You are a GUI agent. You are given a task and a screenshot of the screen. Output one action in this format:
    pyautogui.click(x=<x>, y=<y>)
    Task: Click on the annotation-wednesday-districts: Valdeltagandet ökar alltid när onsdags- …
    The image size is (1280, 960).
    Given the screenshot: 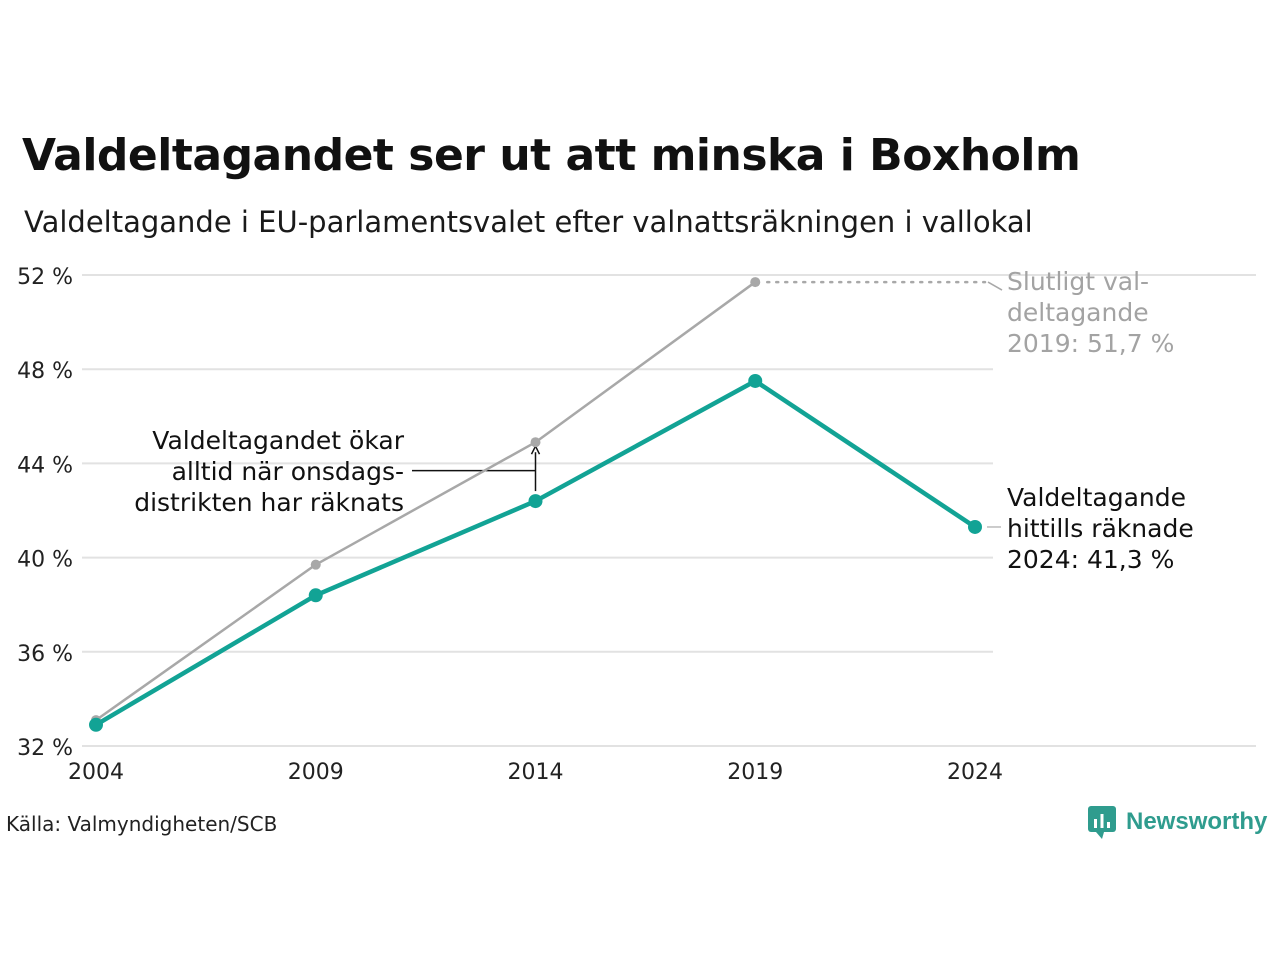 What is the action you would take?
    pyautogui.click(x=232, y=471)
    